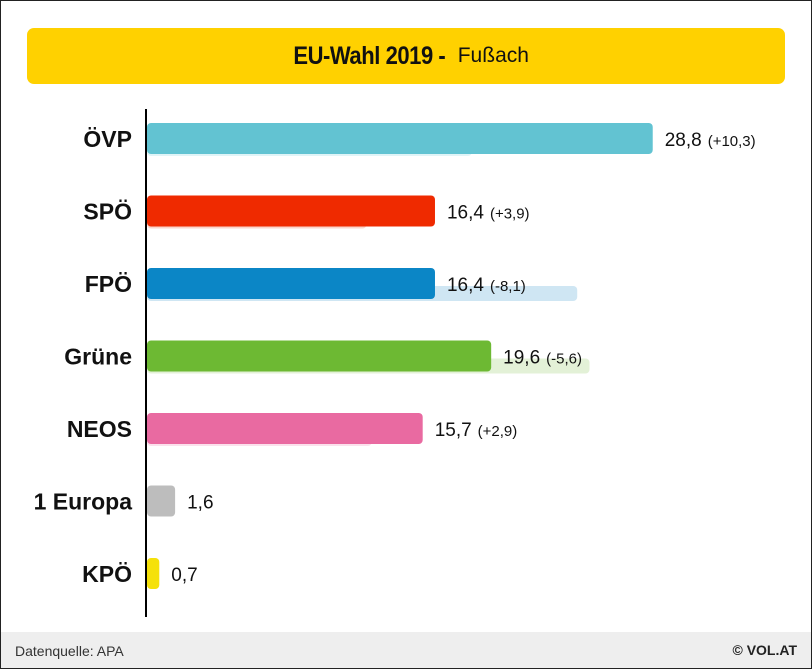 The image size is (812, 669). What do you see at coordinates (107, 139) in the screenshot?
I see `category-label-övp: ÖVP` at bounding box center [107, 139].